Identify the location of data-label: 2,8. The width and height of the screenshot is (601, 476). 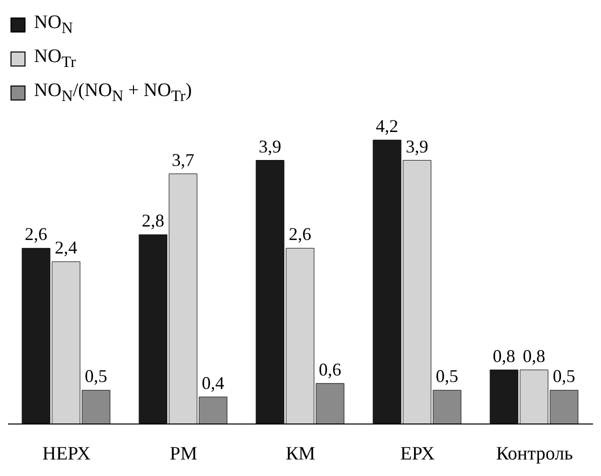
(153, 220).